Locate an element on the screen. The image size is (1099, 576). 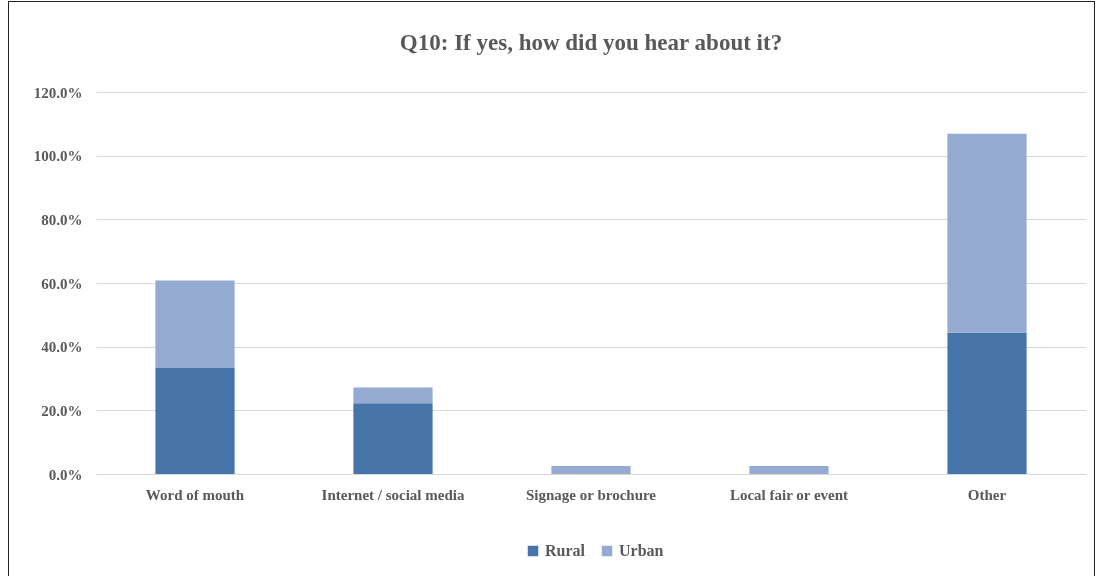
y-tick-label: 0.0% is located at coordinates (65, 474).